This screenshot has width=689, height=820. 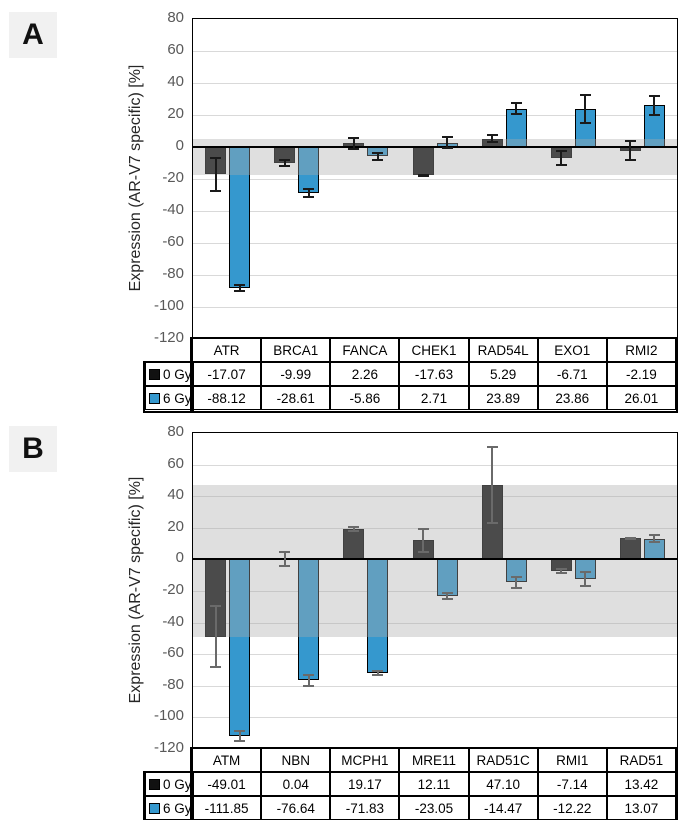 What do you see at coordinates (447, 143) in the screenshot?
I see `error-bar-CHEK1-6Gy` at bounding box center [447, 143].